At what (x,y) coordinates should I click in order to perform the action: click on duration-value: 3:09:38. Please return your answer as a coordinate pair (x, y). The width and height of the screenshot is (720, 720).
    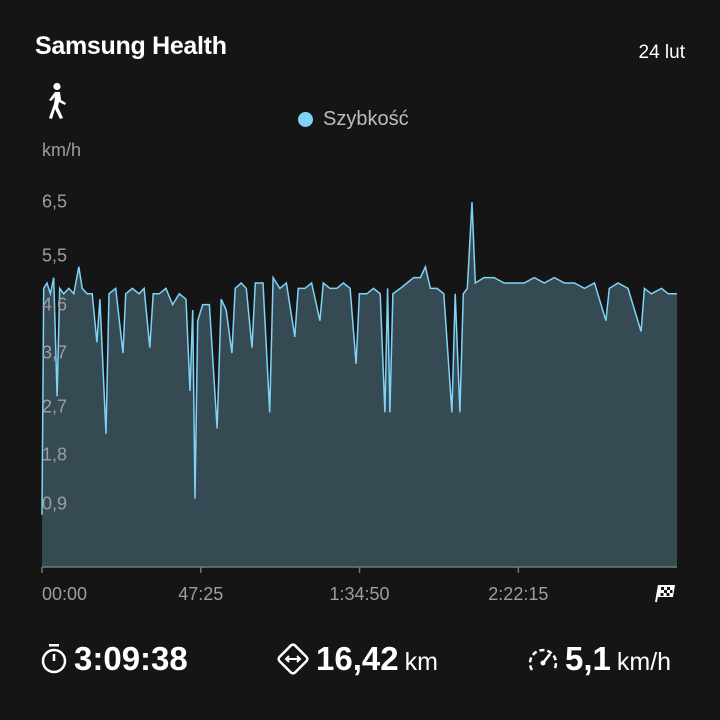
    Looking at the image, I should click on (131, 658).